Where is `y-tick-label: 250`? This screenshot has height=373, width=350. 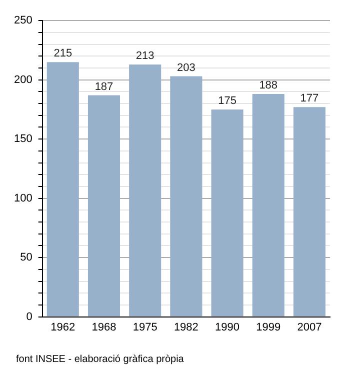 y-tick-label: 250 is located at coordinates (23, 20).